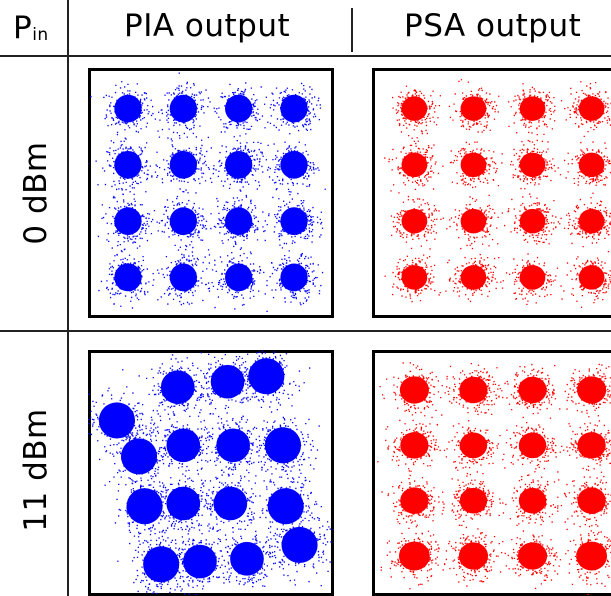 Image resolution: width=611 pixels, height=596 pixels. Describe the element at coordinates (40, 35) in the screenshot. I see `pin-subscript: in` at that location.